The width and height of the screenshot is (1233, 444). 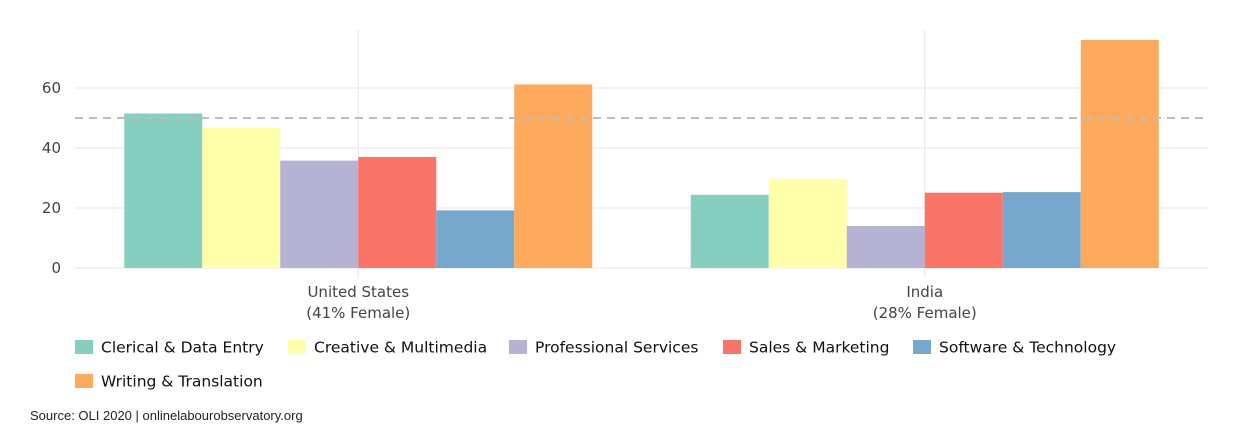 I want to click on y-tick-label: 60, so click(x=51, y=88).